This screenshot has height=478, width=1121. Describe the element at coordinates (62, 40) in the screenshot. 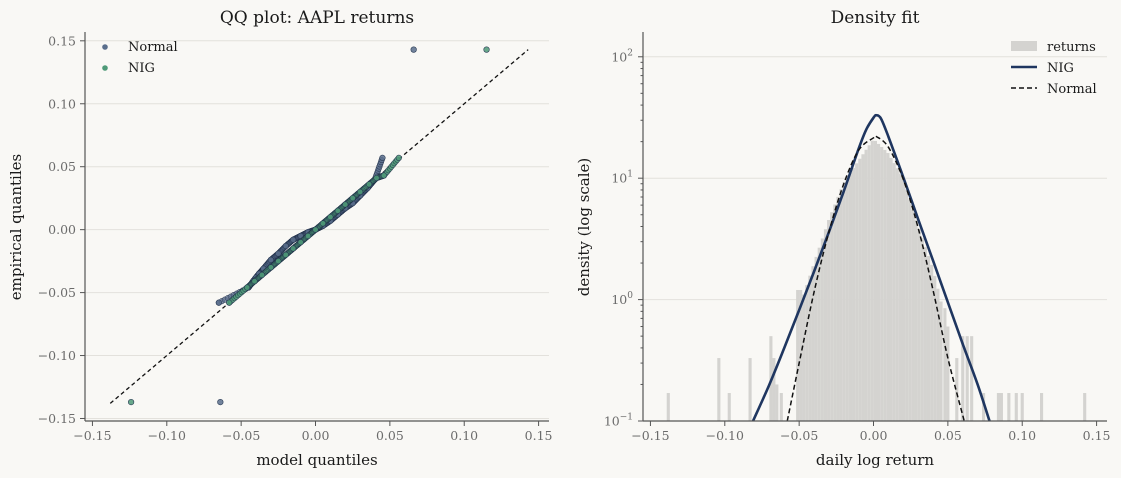

I see `qq-y-tick-label: 0.15` at that location.